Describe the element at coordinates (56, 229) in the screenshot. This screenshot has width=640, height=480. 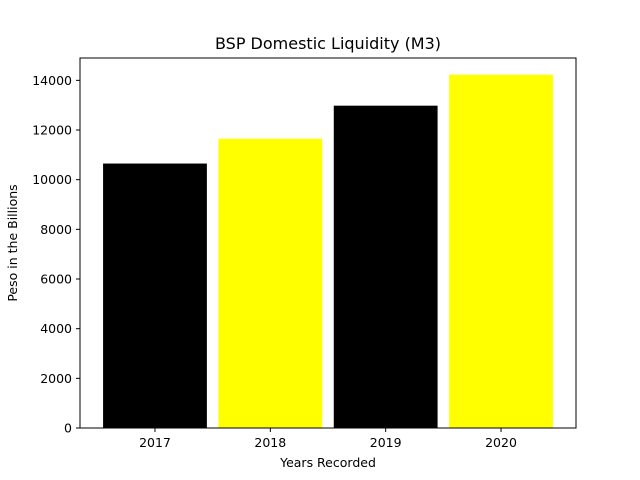
I see `y-tick-label: 8000` at that location.